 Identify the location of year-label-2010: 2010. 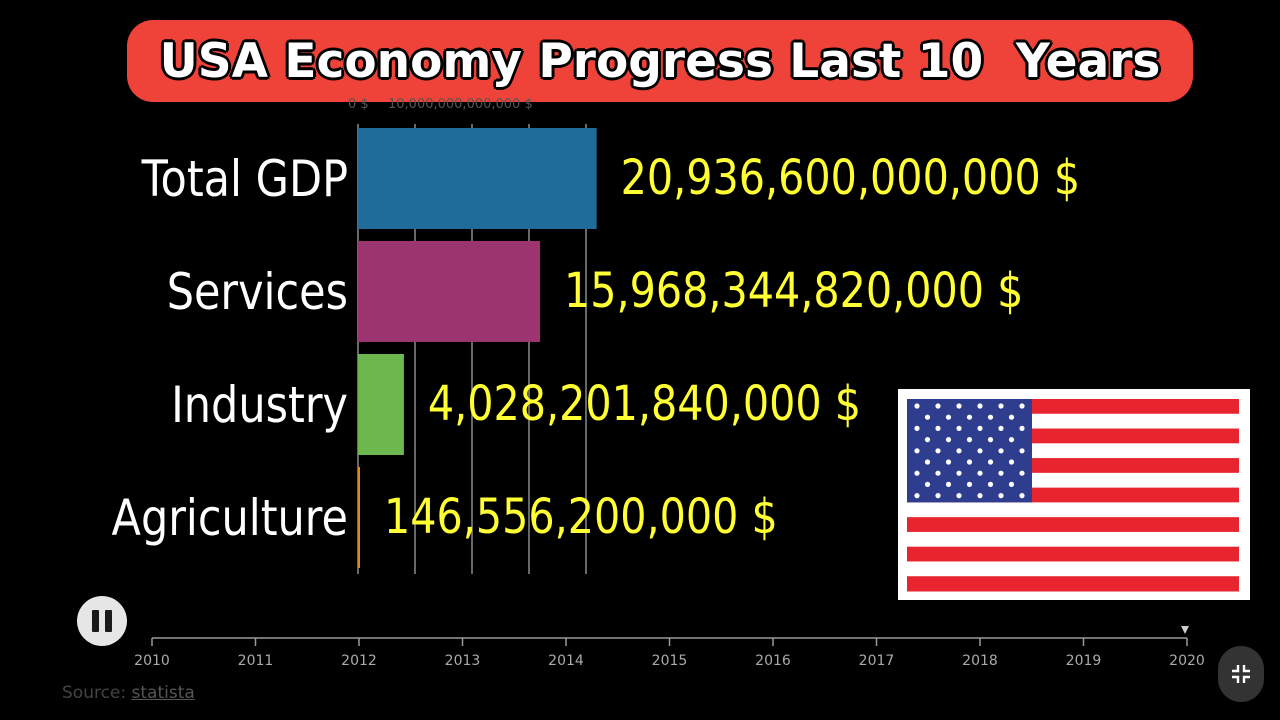
(152, 661).